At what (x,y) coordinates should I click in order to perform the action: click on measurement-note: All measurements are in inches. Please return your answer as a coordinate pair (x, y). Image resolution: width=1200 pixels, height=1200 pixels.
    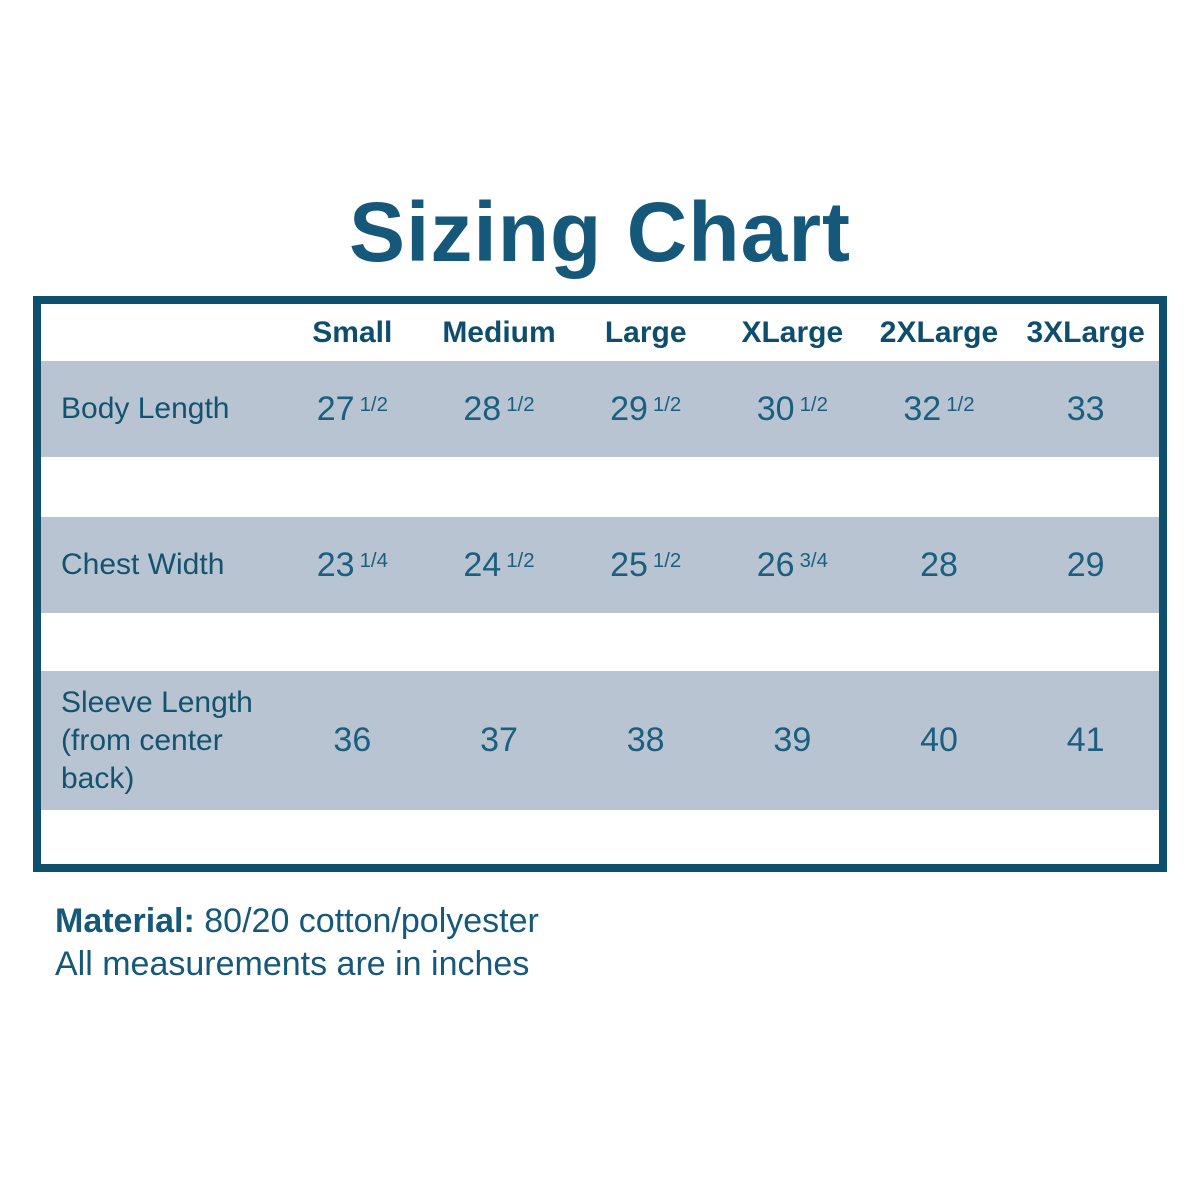
    Looking at the image, I should click on (292, 963).